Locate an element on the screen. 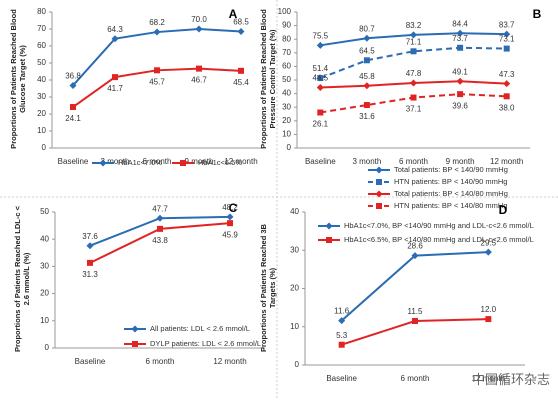  value-label: 45.8 is located at coordinates (367, 76).